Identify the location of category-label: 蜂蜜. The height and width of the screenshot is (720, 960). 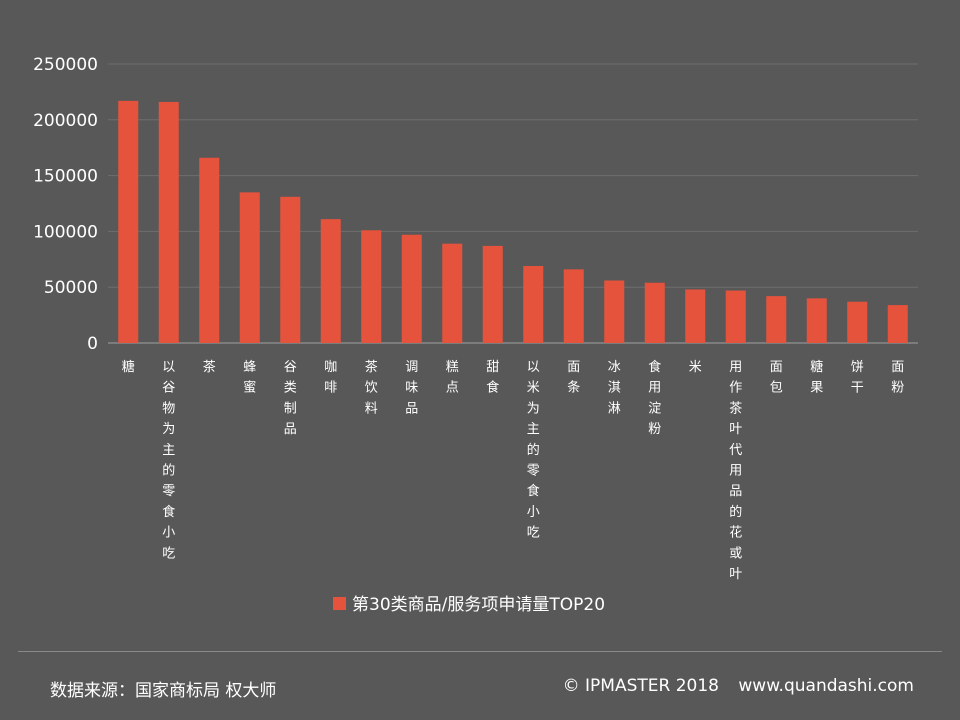
(249, 378).